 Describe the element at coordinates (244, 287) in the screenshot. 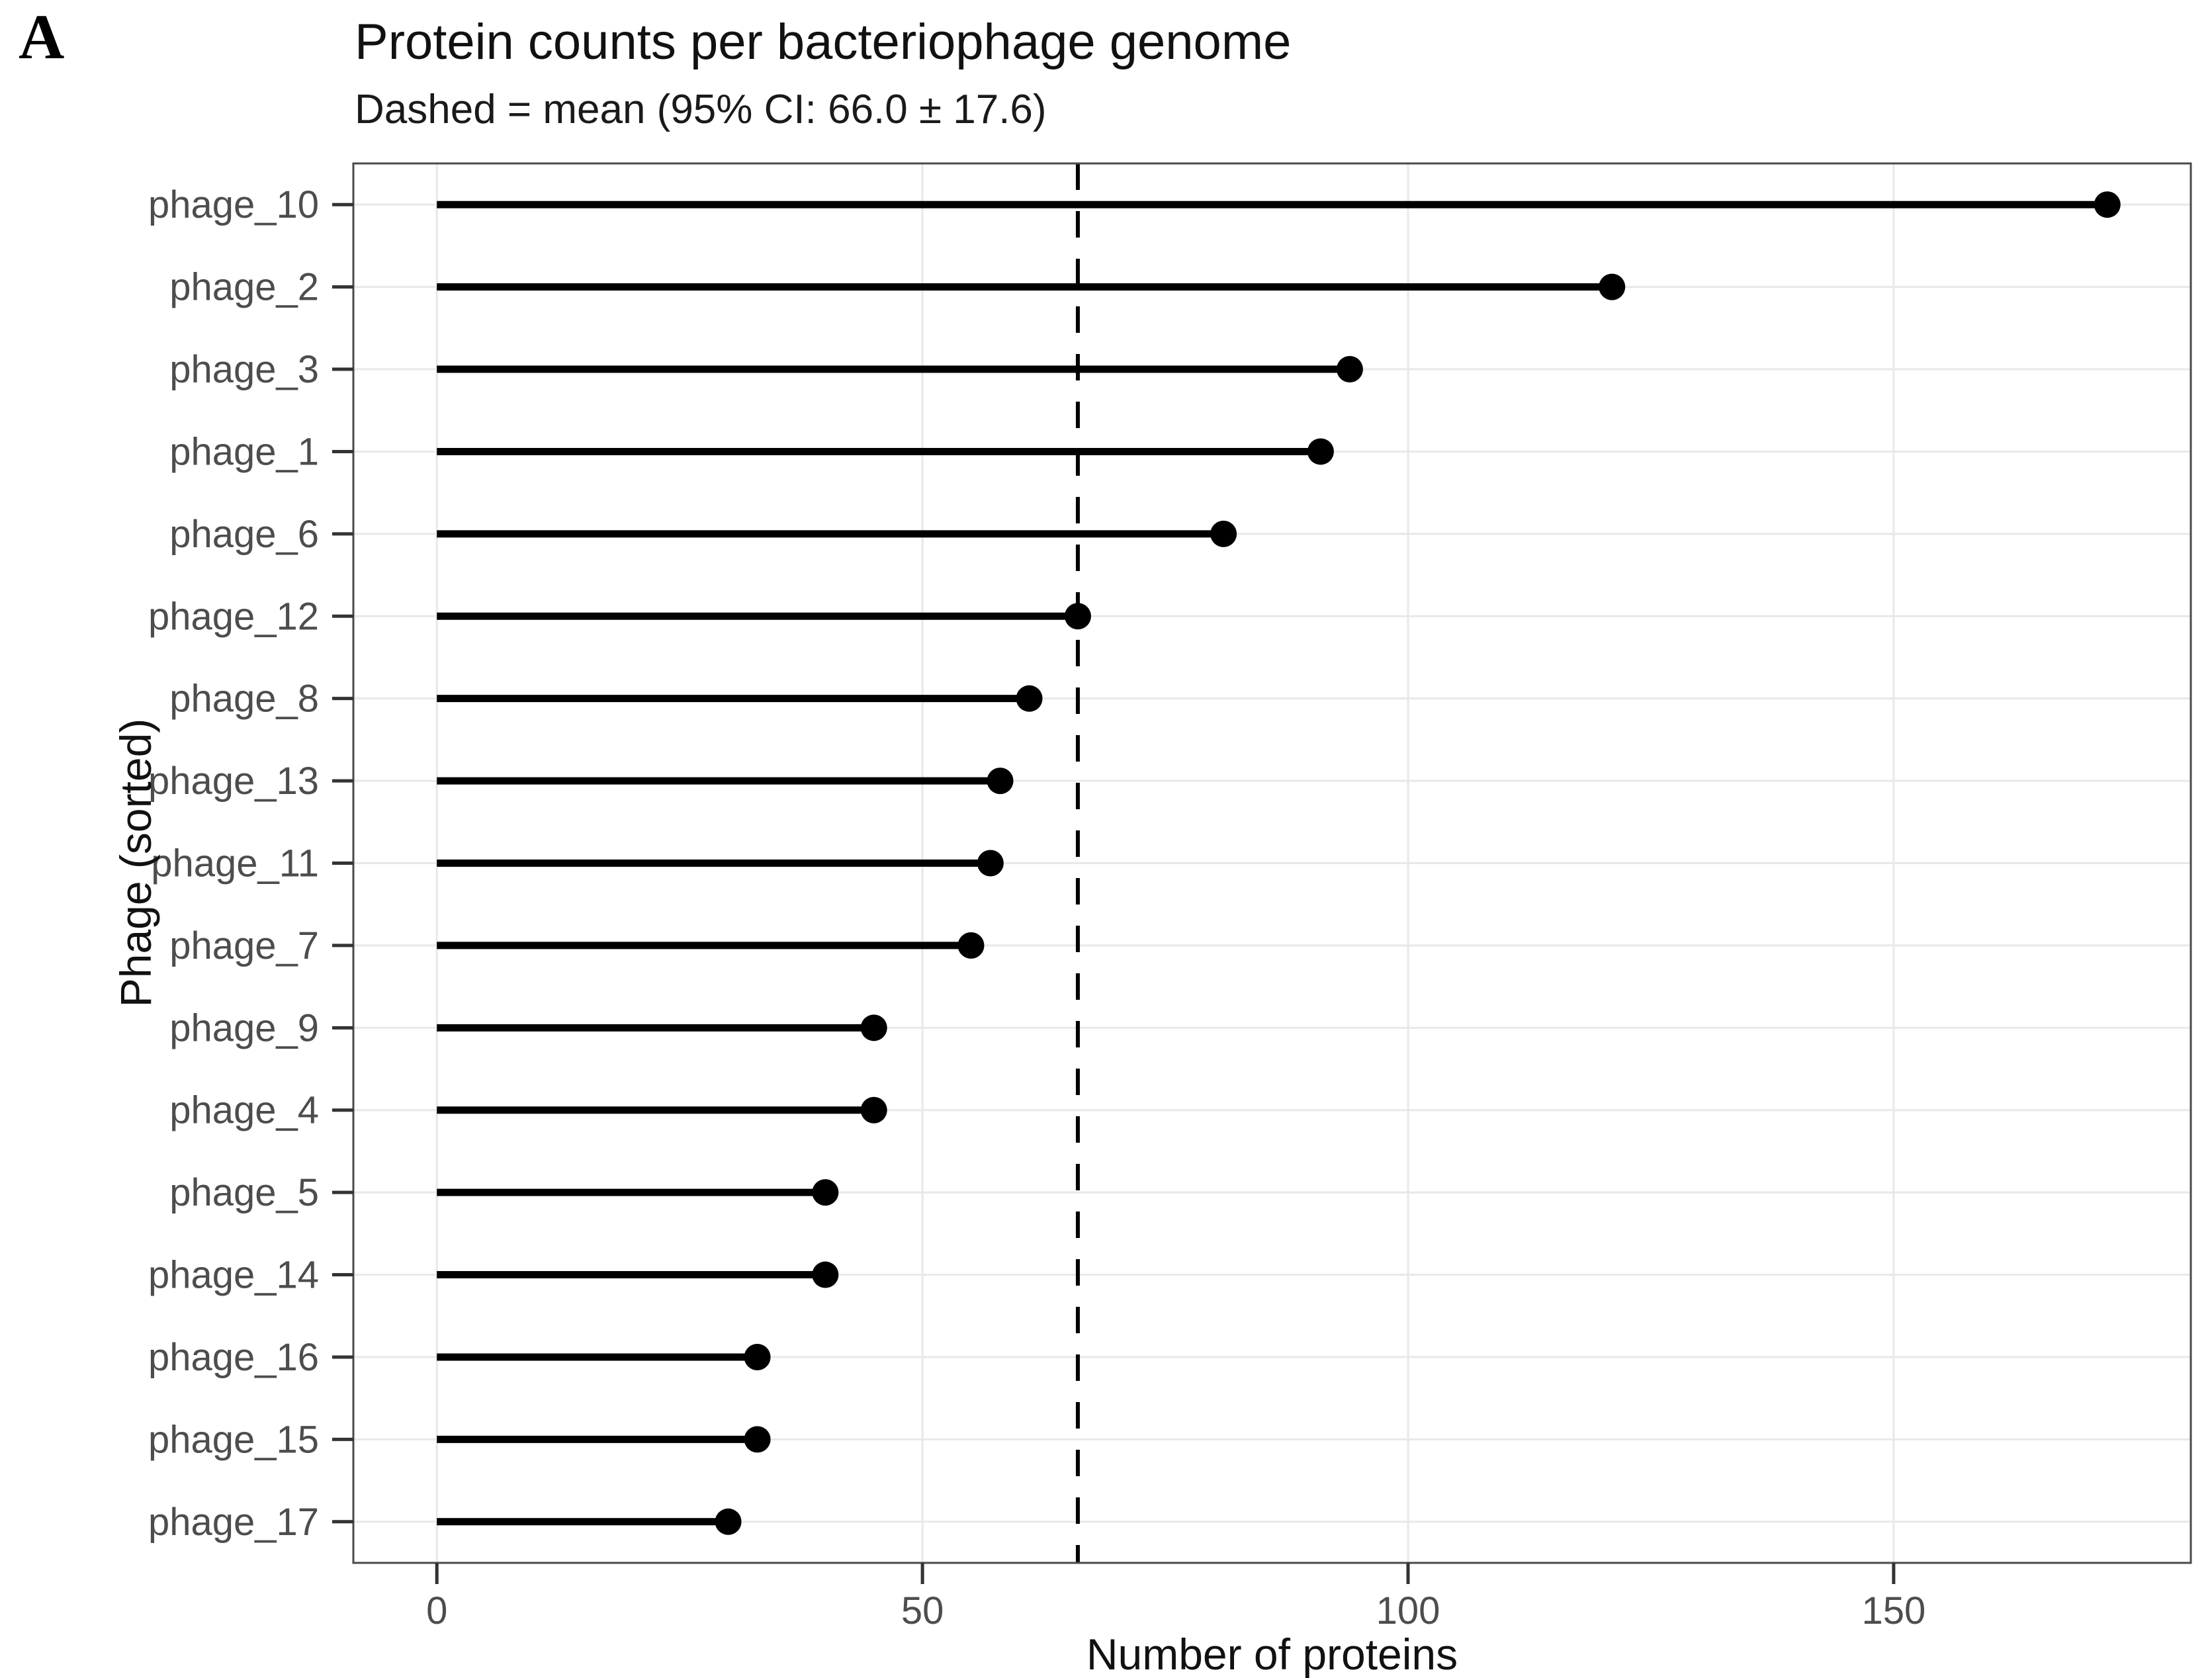

I see `y-tick-label: phage_2` at that location.